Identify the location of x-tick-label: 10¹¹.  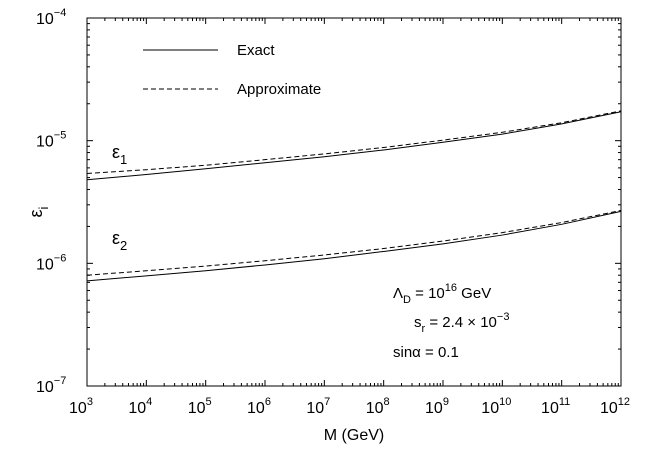
(555, 406).